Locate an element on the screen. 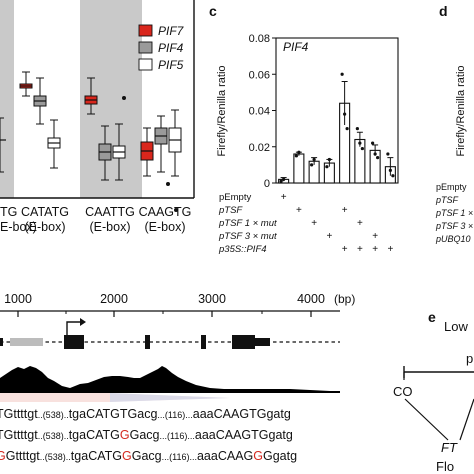 This screenshot has width=474, height=474. c-y-tick-label: 0.06 is located at coordinates (259, 75).